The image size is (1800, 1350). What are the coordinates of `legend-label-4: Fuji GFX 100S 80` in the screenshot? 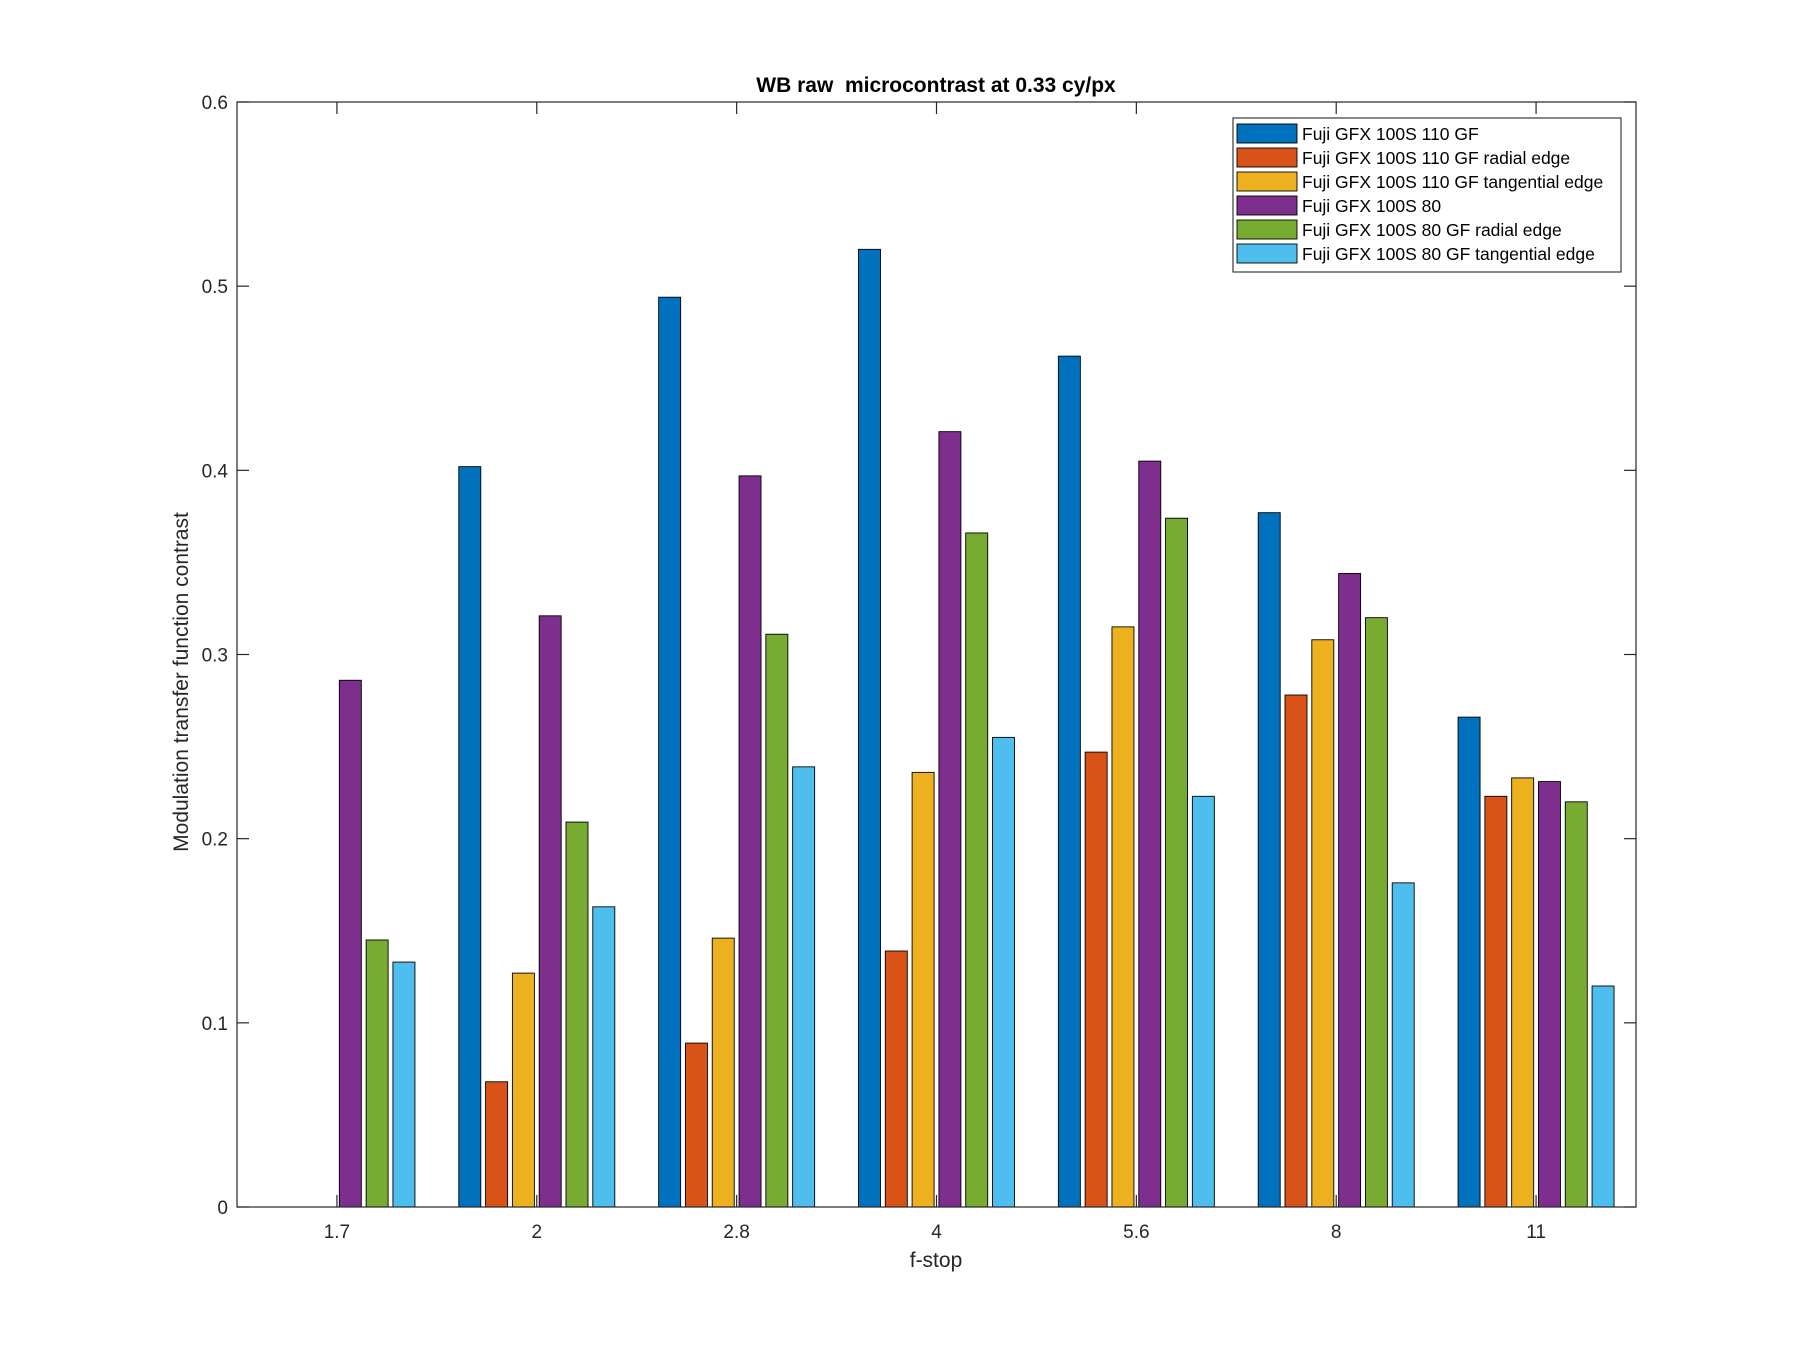 It's located at (1371, 206).